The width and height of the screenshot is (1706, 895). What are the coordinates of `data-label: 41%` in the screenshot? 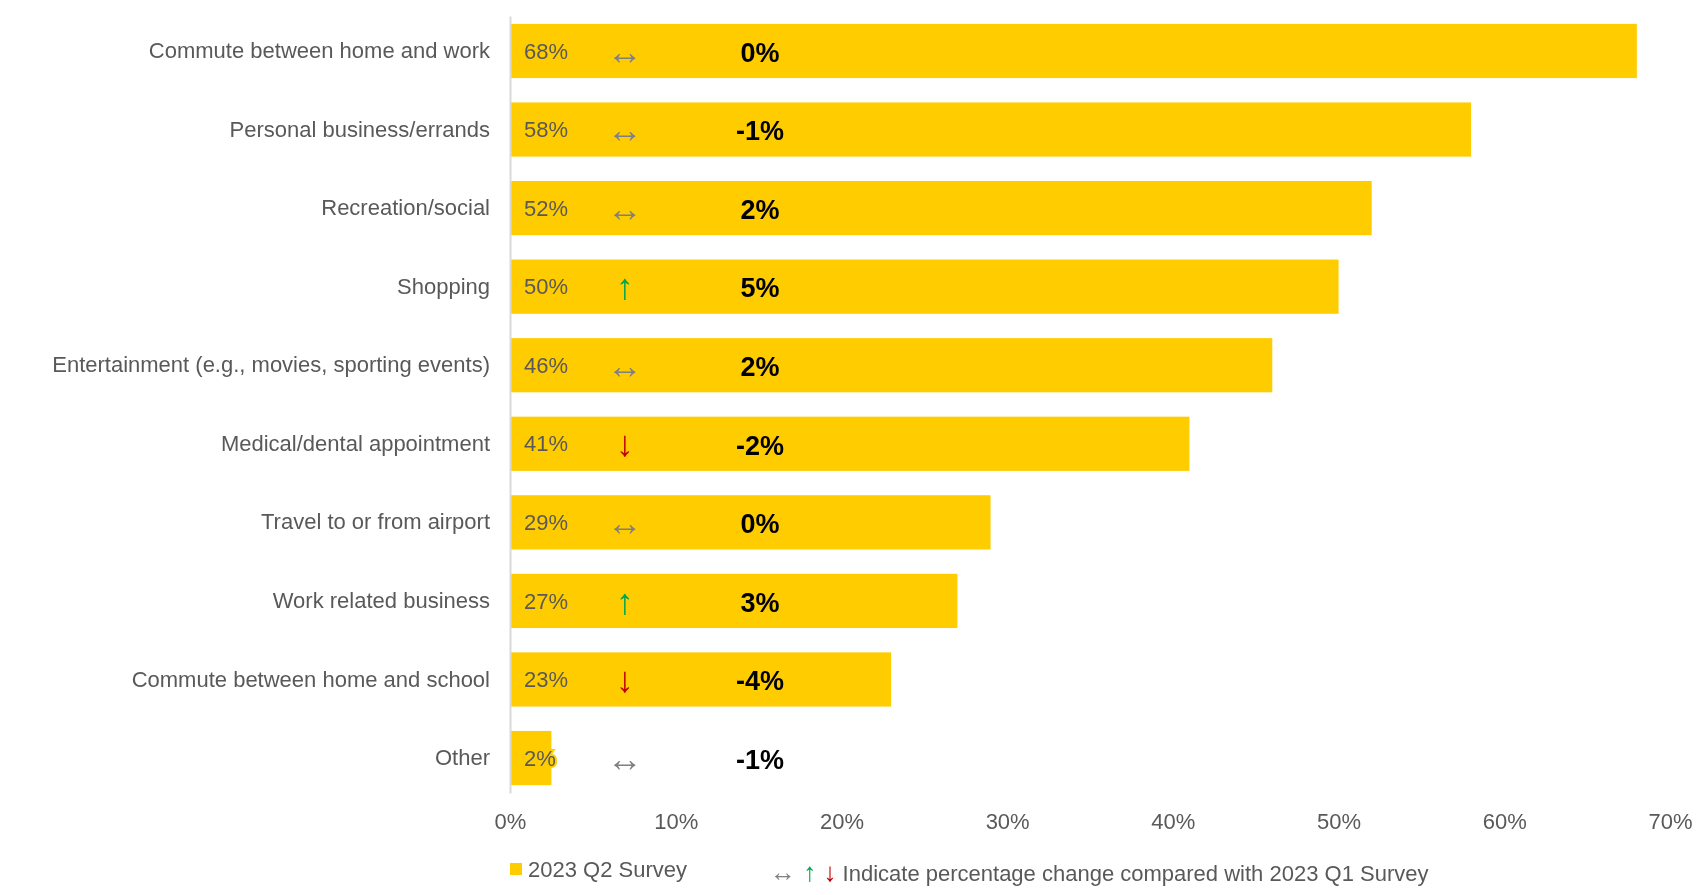 It's located at (546, 444).